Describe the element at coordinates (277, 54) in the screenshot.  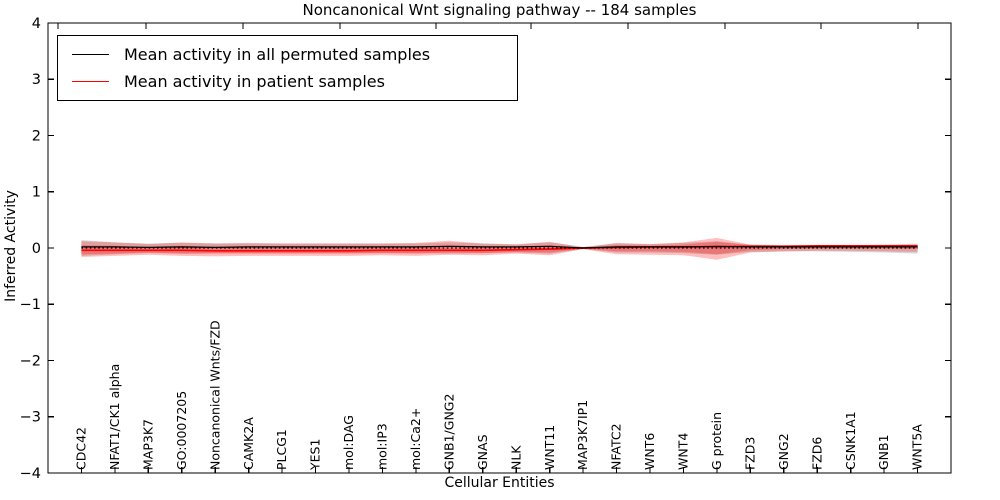
I see `legend-label-permuted: Mean activity in all permuted samples` at that location.